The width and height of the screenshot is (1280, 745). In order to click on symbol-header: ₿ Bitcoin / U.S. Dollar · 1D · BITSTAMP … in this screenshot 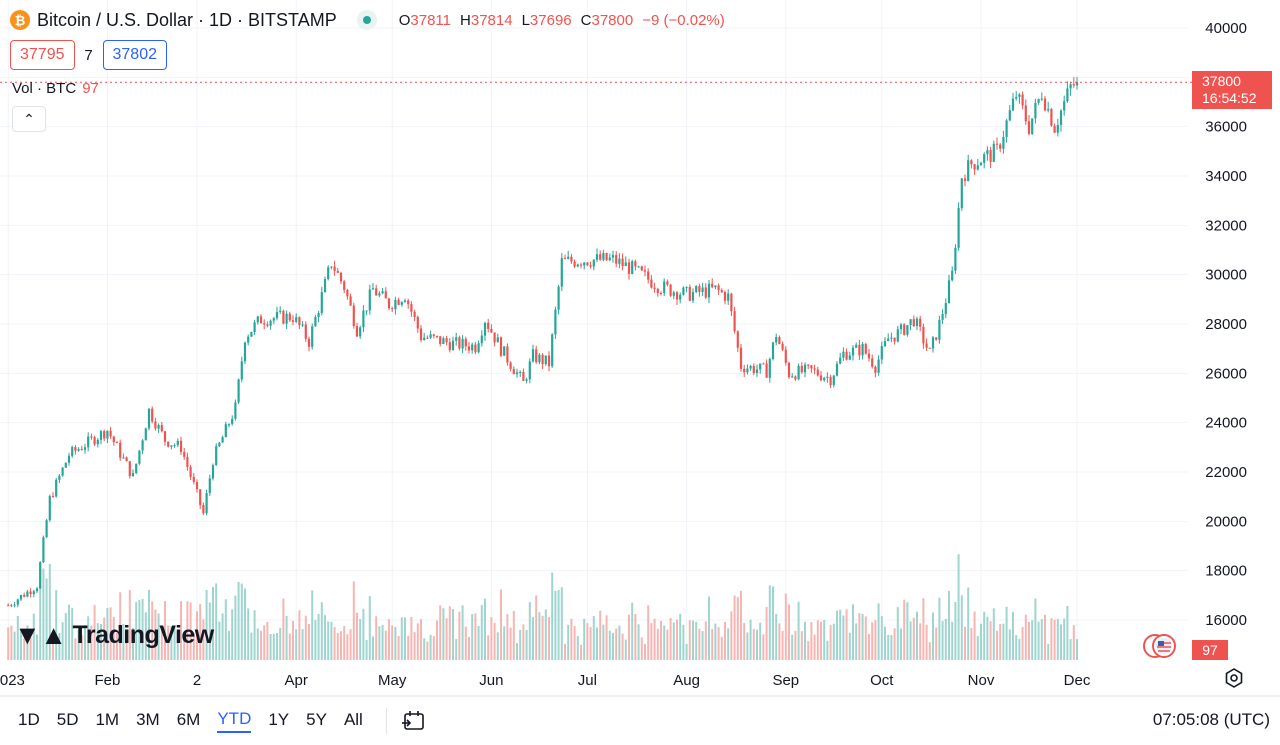, I will do `click(367, 20)`.